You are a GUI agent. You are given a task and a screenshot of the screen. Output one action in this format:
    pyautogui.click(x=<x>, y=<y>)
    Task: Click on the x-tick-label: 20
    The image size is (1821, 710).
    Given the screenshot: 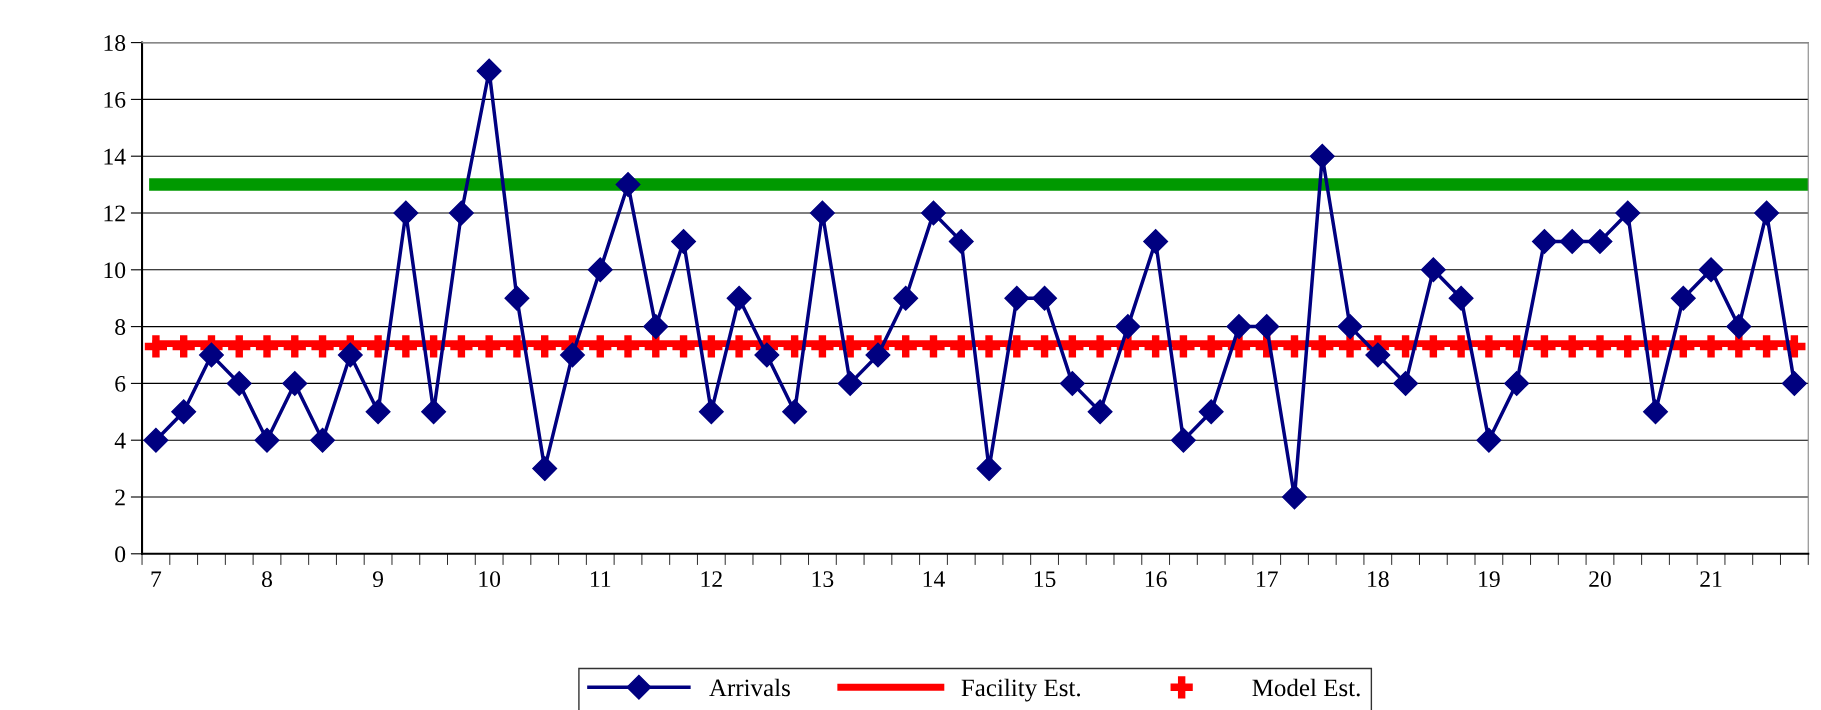 What is the action you would take?
    pyautogui.click(x=1600, y=579)
    